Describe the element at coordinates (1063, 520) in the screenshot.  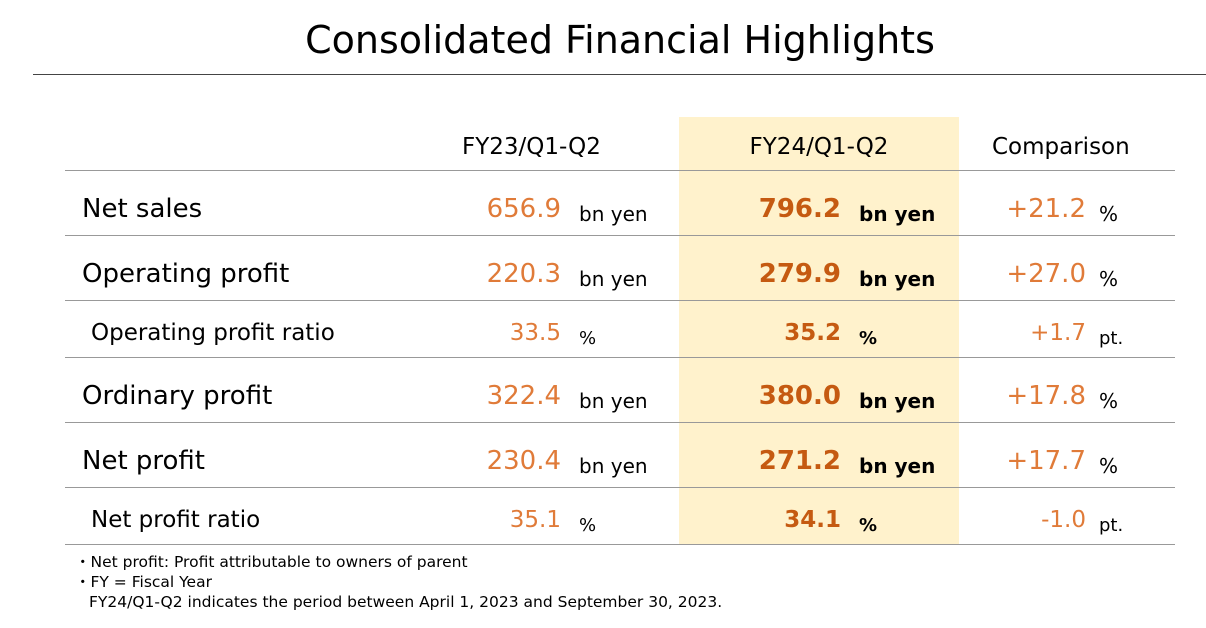
I see `comparison-value: -1.0` at that location.